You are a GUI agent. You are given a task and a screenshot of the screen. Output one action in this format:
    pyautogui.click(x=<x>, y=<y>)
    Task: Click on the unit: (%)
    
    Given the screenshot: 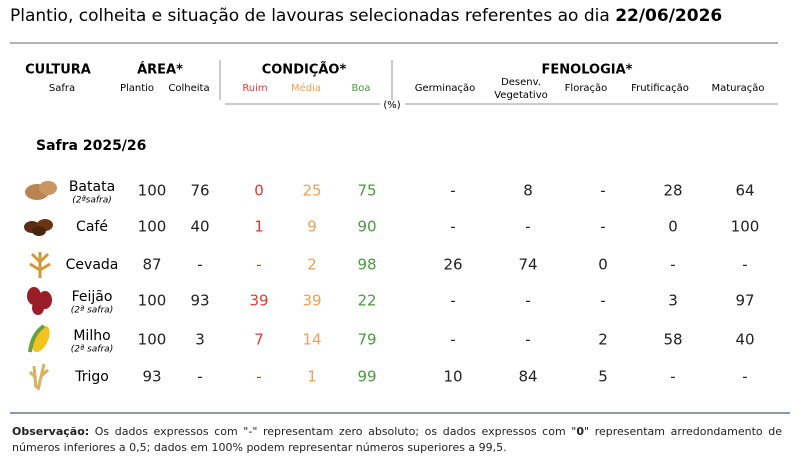 What is the action you would take?
    pyautogui.click(x=391, y=105)
    